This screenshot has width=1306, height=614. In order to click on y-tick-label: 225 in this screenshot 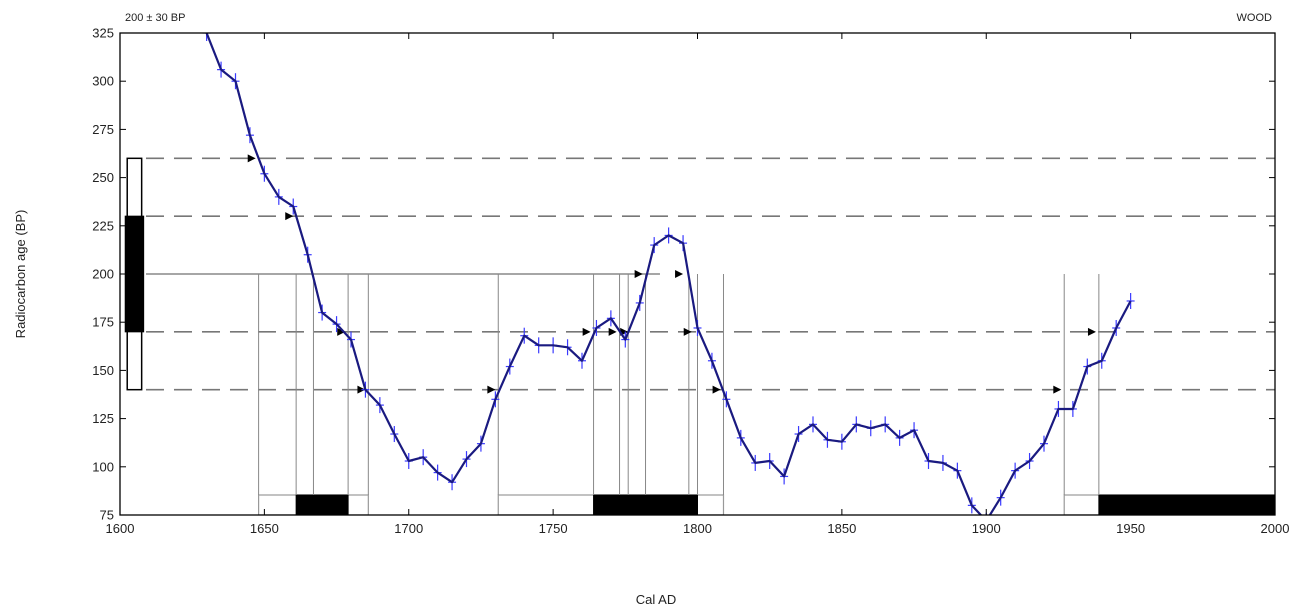, I will do `click(103, 225)`.